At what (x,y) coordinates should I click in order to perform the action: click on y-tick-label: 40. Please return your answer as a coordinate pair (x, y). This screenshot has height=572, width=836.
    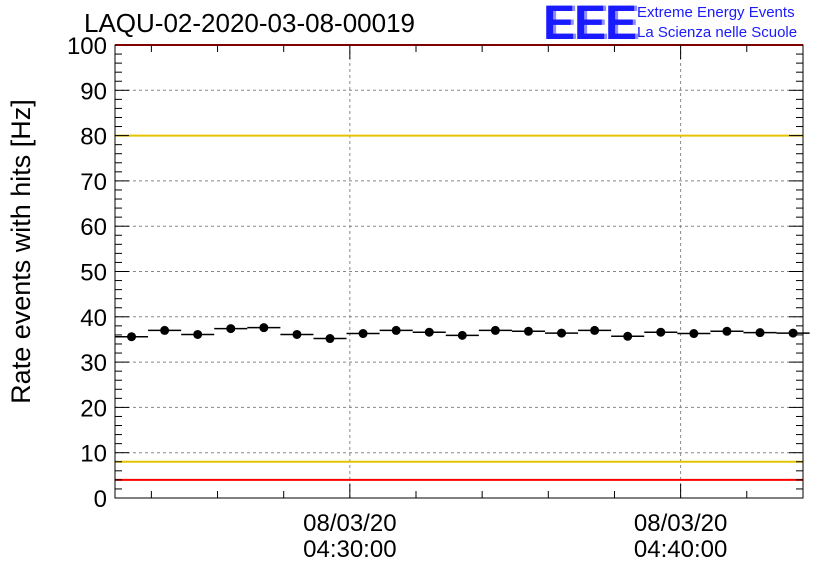
    Looking at the image, I should click on (93, 318).